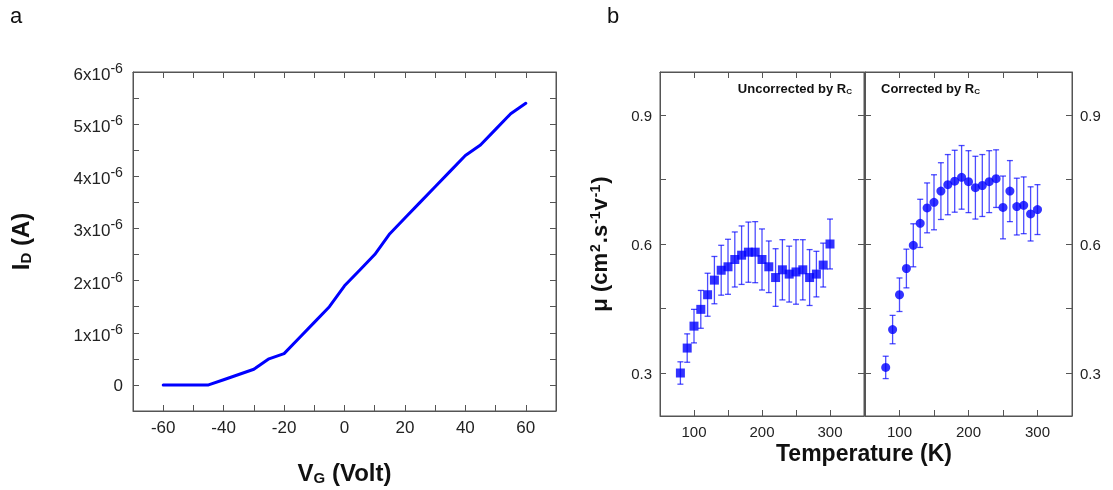 The width and height of the screenshot is (1113, 490). I want to click on text: Uncorrected by RC, so click(795, 88).